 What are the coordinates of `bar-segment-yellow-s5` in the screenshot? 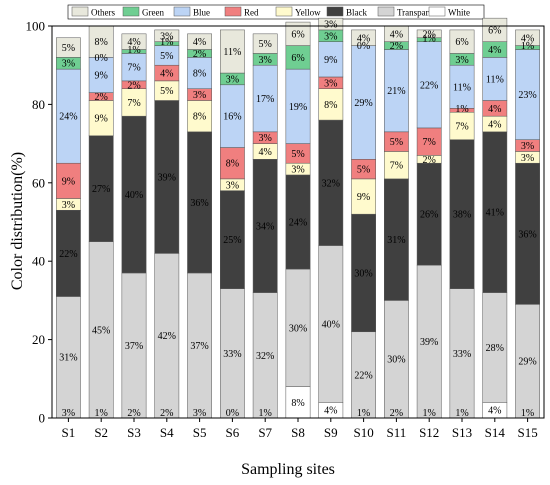 It's located at (199, 116).